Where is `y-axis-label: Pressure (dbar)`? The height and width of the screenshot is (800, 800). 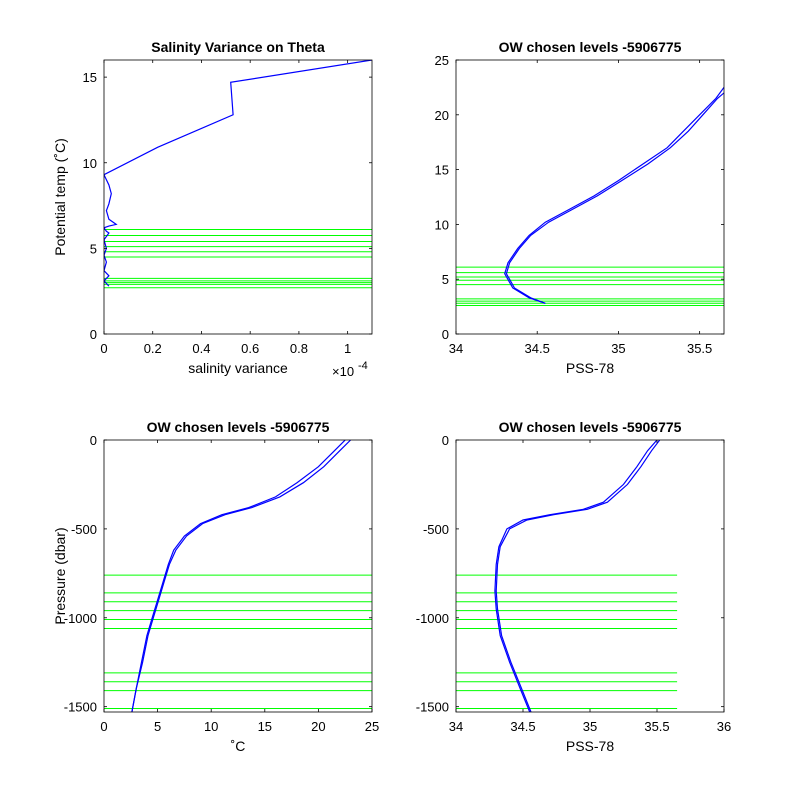 y-axis-label: Pressure (dbar) is located at coordinates (60, 575).